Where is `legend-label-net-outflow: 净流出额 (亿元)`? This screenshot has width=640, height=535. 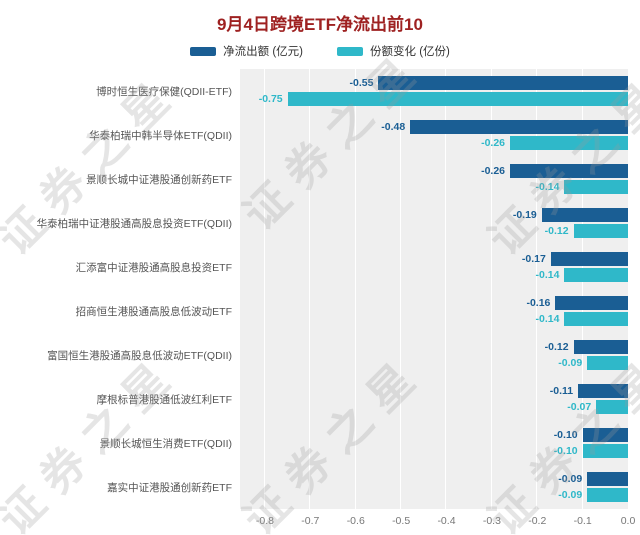
legend-label-net-outflow: 净流出额 (亿元) is located at coordinates (263, 52).